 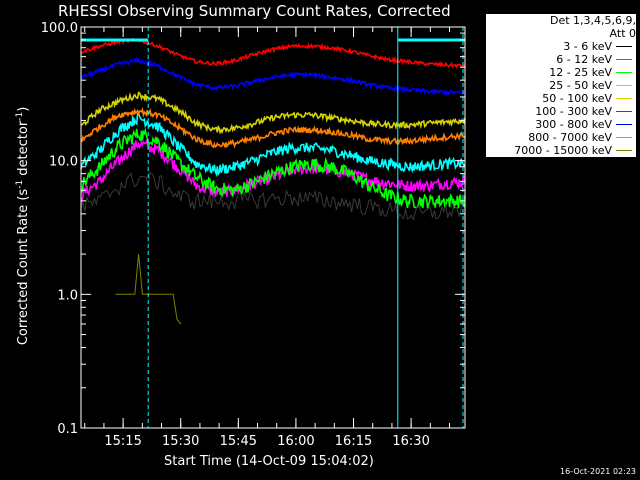 What do you see at coordinates (180, 441) in the screenshot?
I see `x-tick-label: 15:30` at bounding box center [180, 441].